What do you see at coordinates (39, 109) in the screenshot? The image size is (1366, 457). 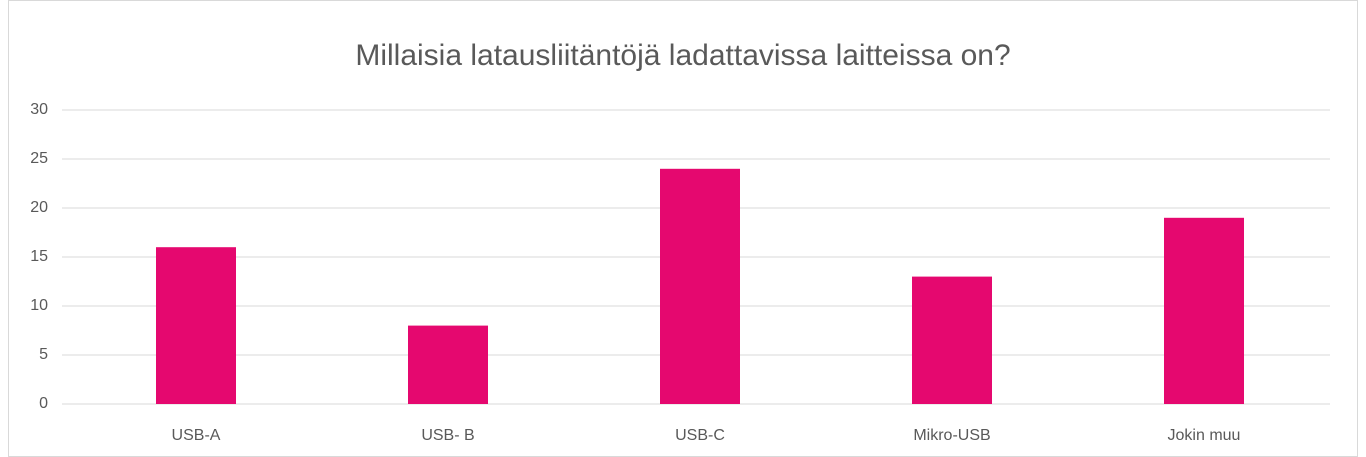 I see `y-tick-label: 30` at bounding box center [39, 109].